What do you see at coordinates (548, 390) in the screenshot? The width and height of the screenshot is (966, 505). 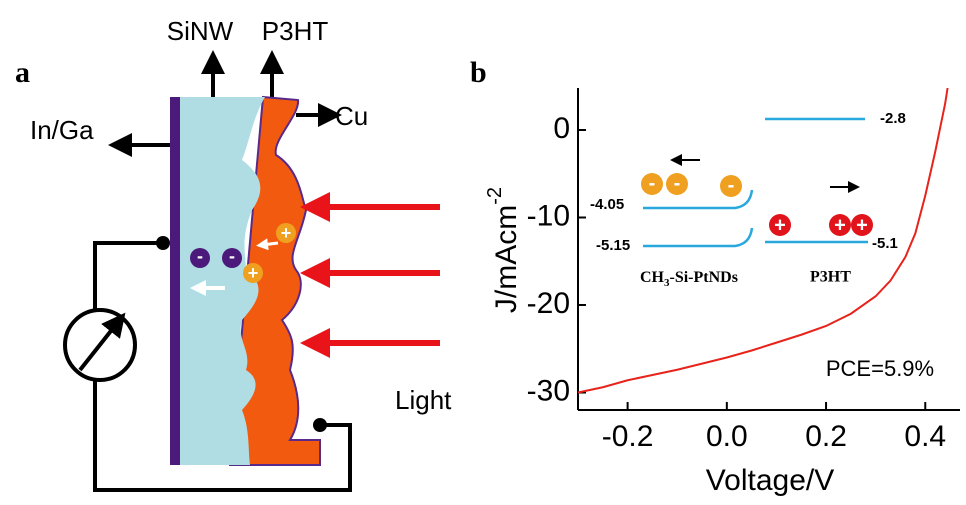 I see `y-tick-label: -30` at bounding box center [548, 390].